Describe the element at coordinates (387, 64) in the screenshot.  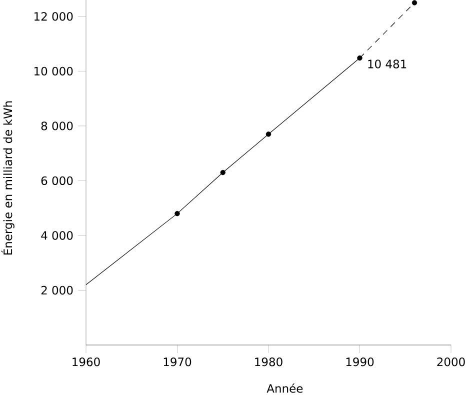
I see `data-label: 10 481` at that location.